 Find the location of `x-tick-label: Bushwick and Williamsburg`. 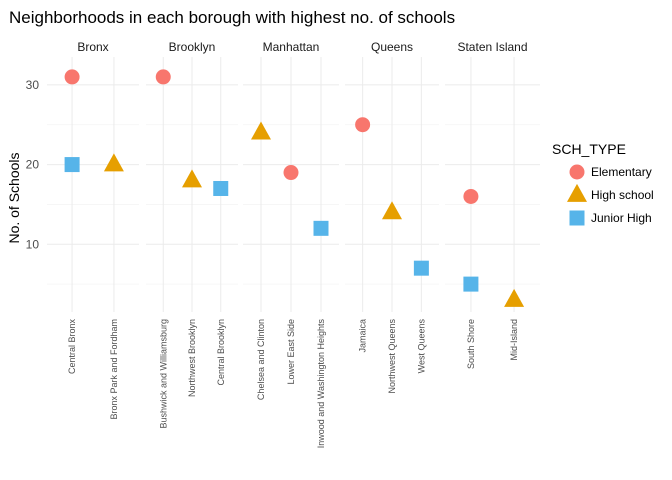

x-tick-label: Bushwick and Williamsburg is located at coordinates (163, 374).